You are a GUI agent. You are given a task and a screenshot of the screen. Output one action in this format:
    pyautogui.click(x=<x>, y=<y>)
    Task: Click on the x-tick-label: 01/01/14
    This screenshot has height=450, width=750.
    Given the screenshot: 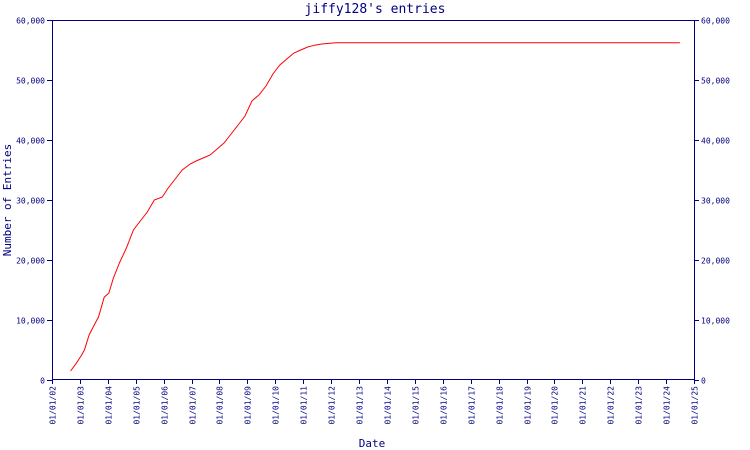 What is the action you would take?
    pyautogui.click(x=388, y=405)
    